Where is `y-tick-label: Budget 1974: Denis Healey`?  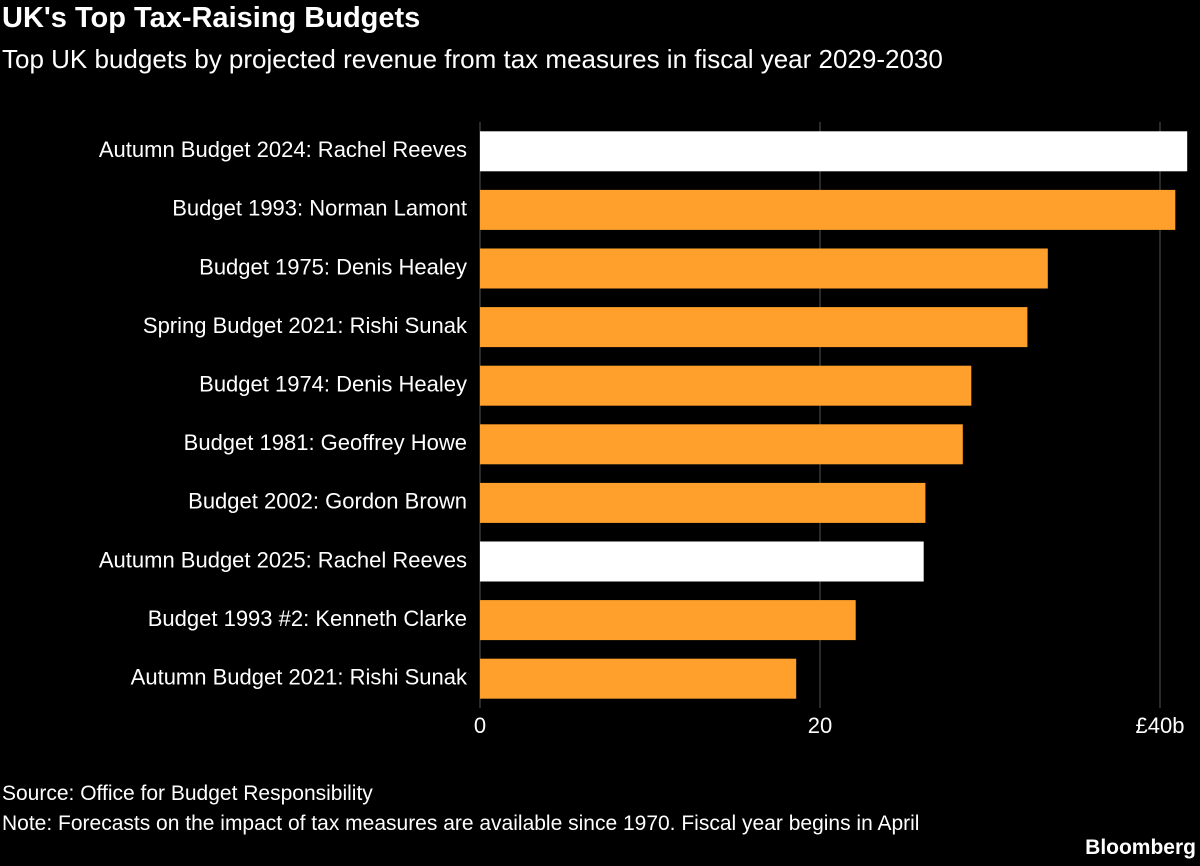 y-tick-label: Budget 1974: Denis Healey is located at coordinates (333, 384).